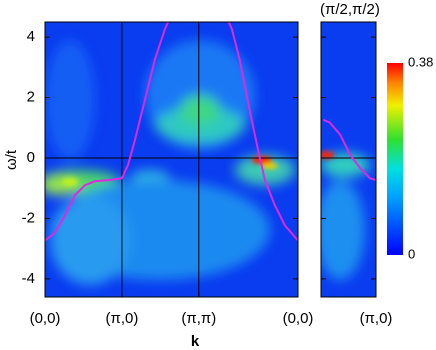  Describe the element at coordinates (31, 36) in the screenshot. I see `y-tick-label: 4` at that location.